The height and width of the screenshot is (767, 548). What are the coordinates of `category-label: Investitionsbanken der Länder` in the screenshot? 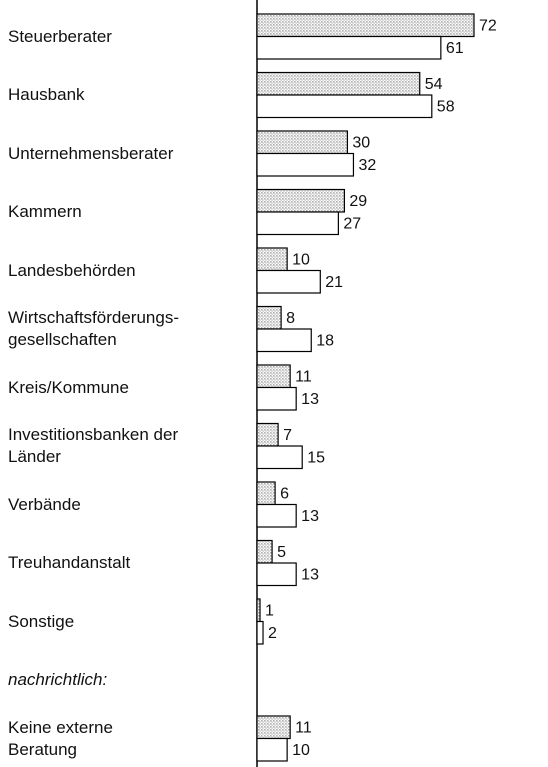 It's located at (93, 445).